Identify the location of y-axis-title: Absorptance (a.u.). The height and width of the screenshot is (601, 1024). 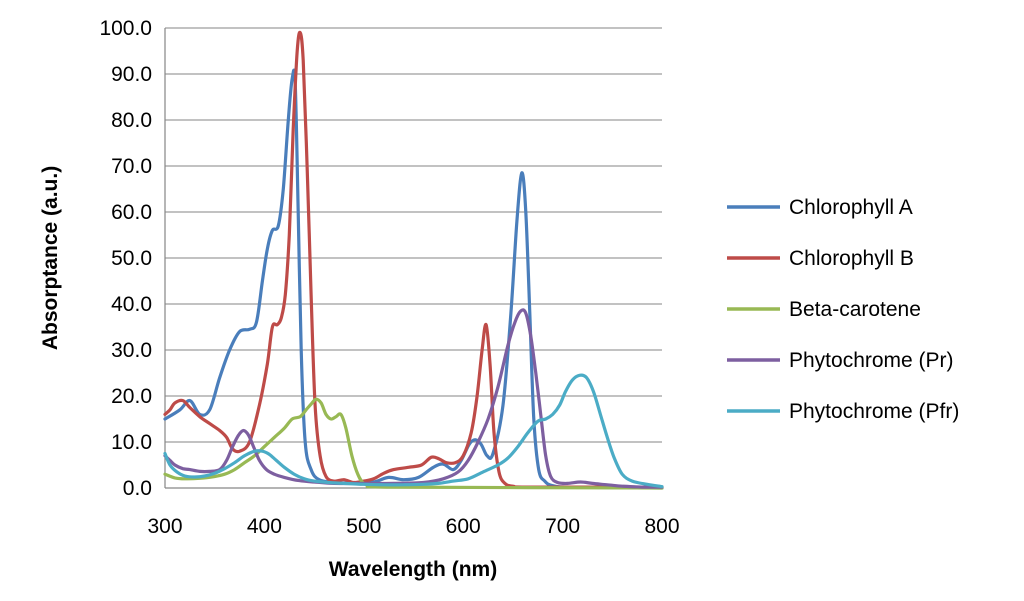
(50, 258).